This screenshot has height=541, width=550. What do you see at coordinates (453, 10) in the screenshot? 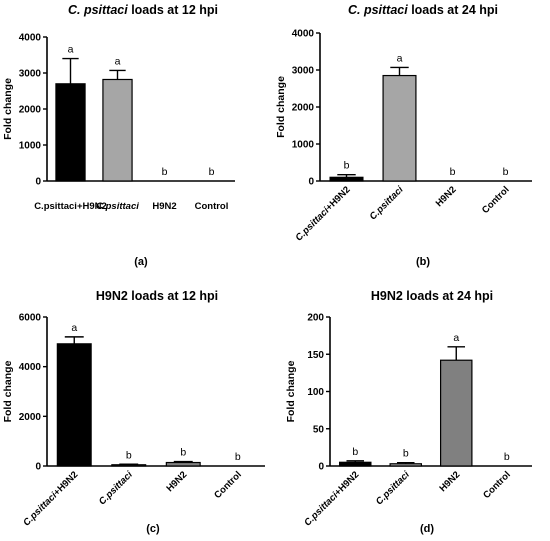
I see `chart-title-part: loads at 24 hpi` at bounding box center [453, 10].